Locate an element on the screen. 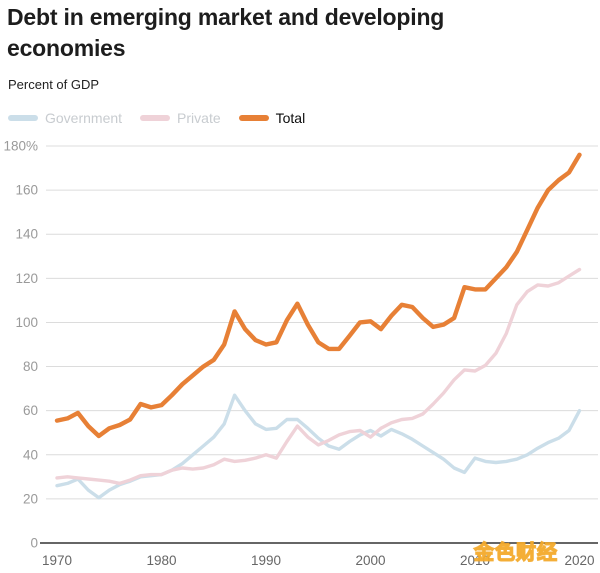 The width and height of the screenshot is (600, 573). legend-swatch-private is located at coordinates (155, 118).